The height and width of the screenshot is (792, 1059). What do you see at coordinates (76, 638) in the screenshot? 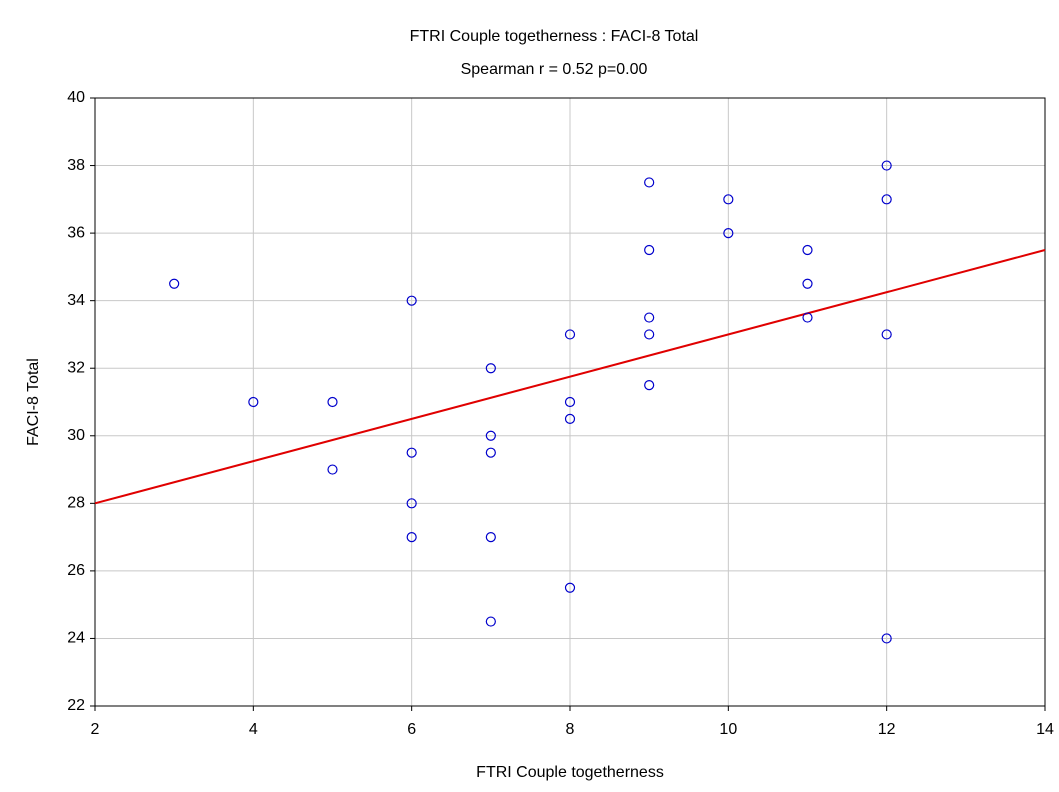
I see `y-tick-label: 24` at bounding box center [76, 638].